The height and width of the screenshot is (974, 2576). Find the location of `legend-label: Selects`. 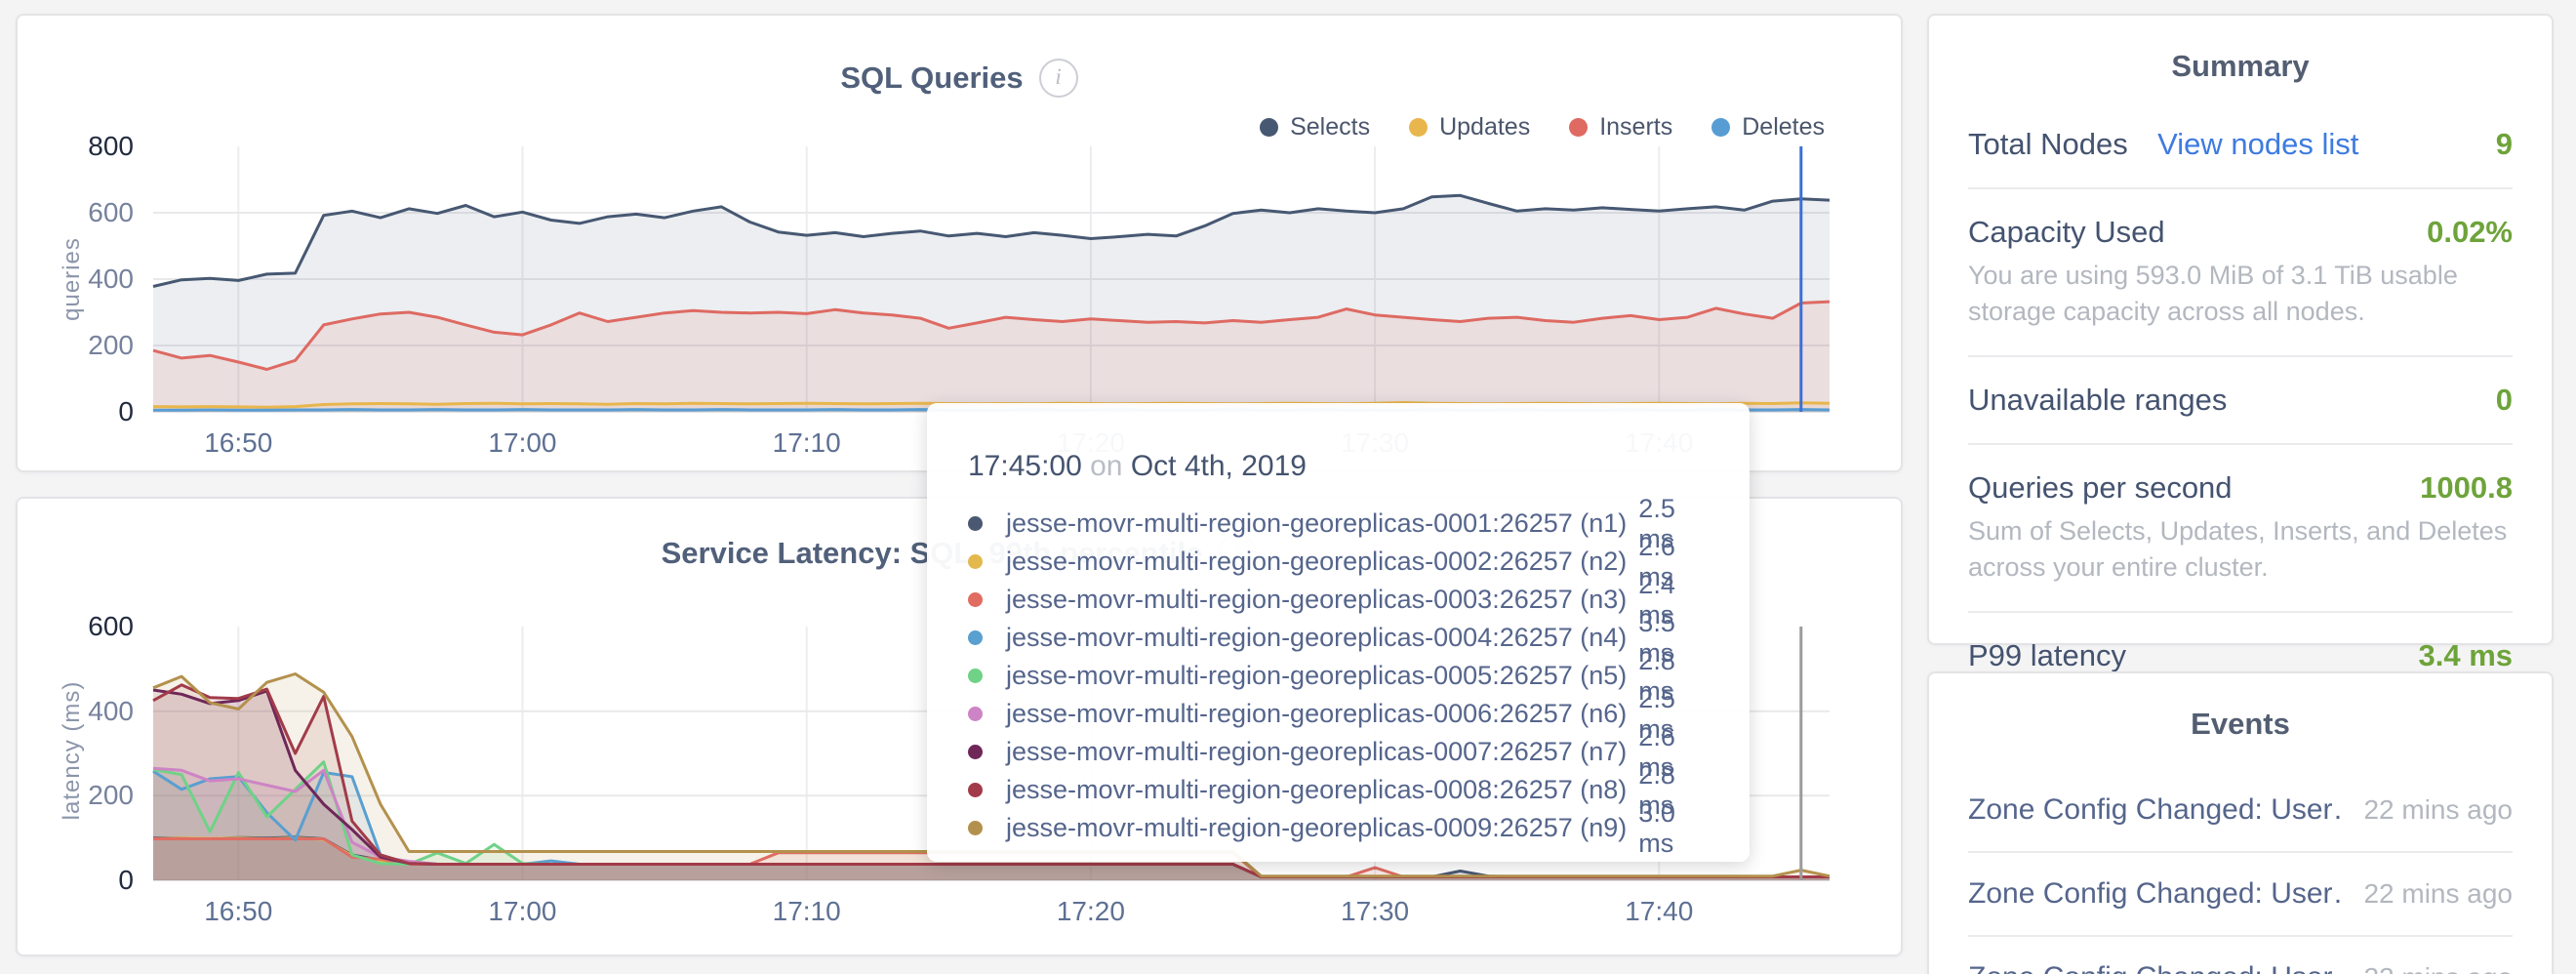

legend-label: Selects is located at coordinates (1330, 127).